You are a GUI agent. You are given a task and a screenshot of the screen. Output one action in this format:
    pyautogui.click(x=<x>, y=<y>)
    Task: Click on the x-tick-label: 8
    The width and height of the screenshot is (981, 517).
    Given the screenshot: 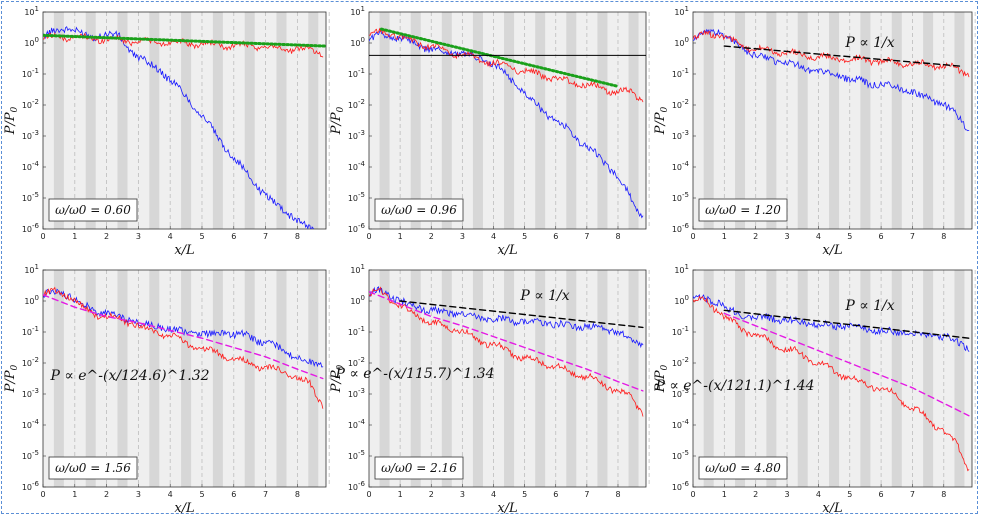 What is the action you would take?
    pyautogui.click(x=617, y=494)
    